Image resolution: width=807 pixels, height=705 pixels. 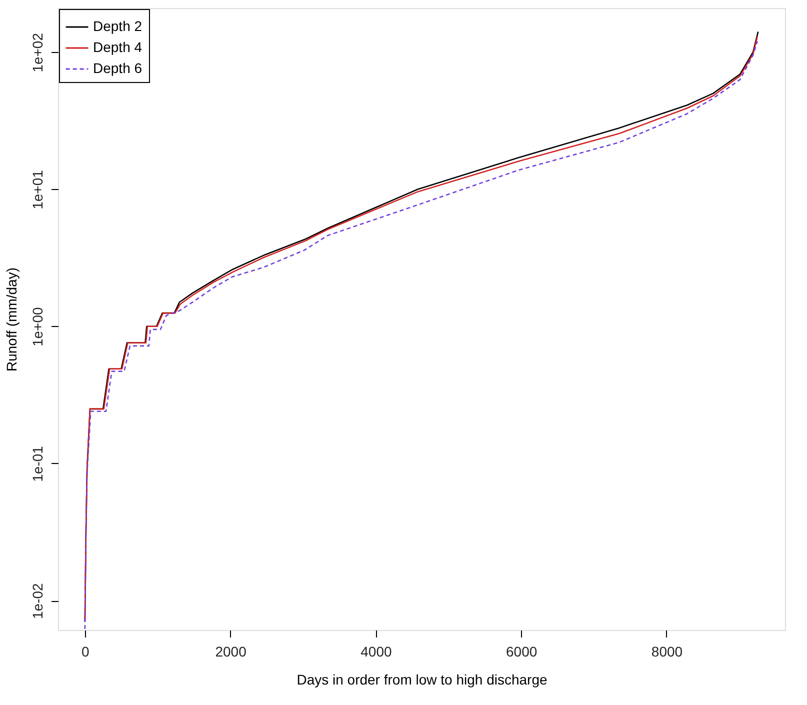 I want to click on x-tick-label: 2000, so click(x=231, y=652).